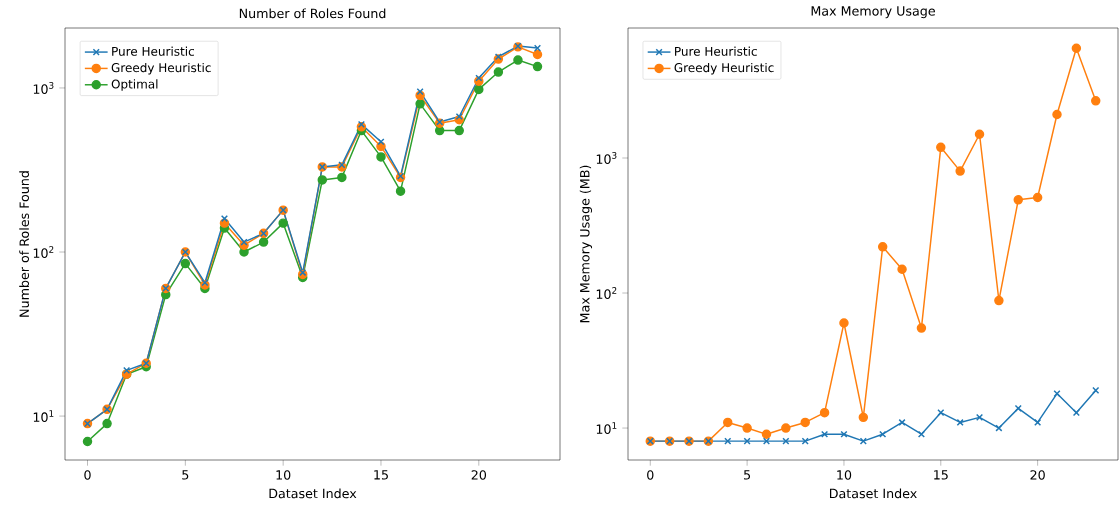 The image size is (1120, 508). What do you see at coordinates (312, 13) in the screenshot?
I see `chart-title: Number of Roles Found` at bounding box center [312, 13].